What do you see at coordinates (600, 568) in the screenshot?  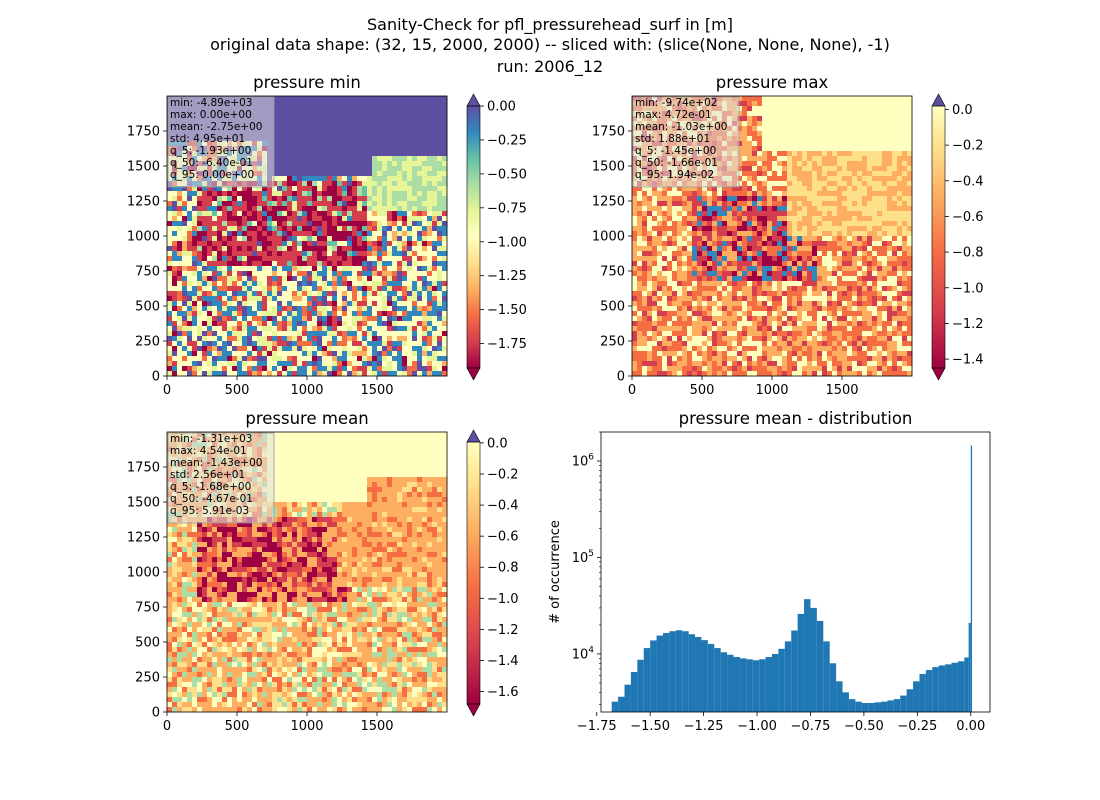 I see `y-minor-ticks` at bounding box center [600, 568].